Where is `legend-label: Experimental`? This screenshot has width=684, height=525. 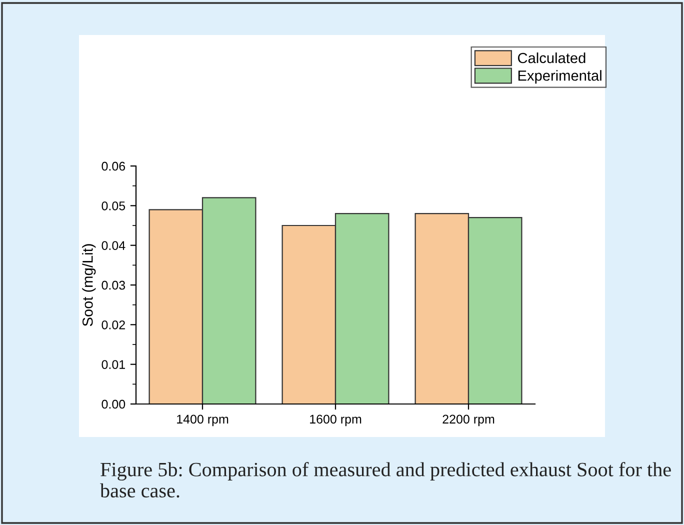 legend-label: Experimental is located at coordinates (560, 77).